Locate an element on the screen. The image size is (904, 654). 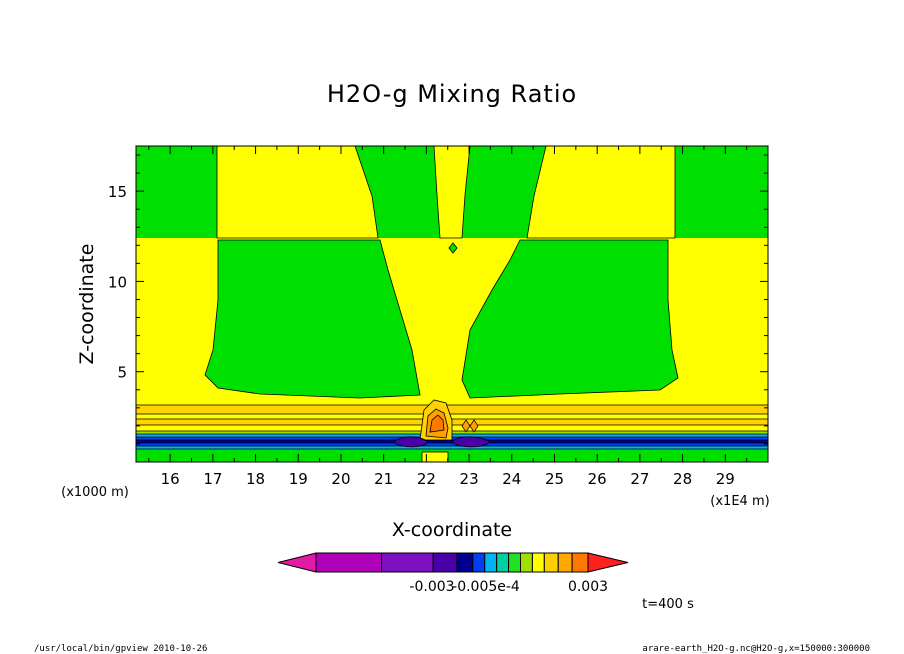
x-axis-label: X-coordinate is located at coordinates (452, 530).